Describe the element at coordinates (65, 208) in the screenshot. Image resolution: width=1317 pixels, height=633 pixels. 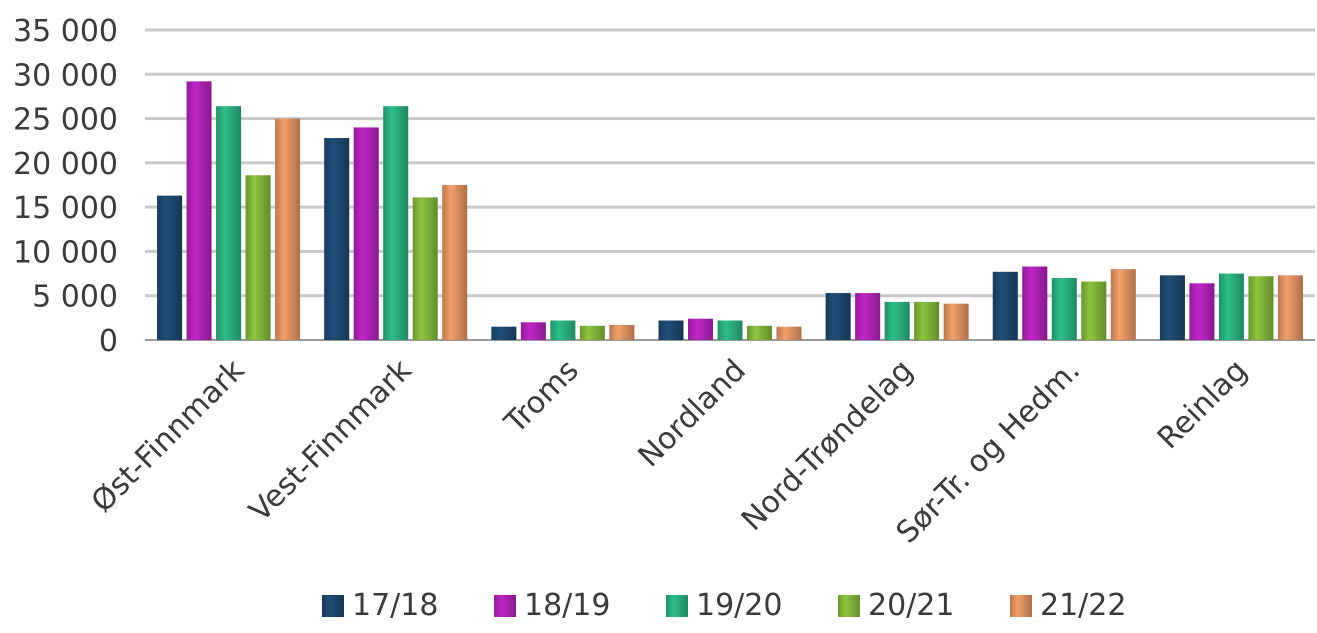
I see `y-tick-label: 15 000` at that location.